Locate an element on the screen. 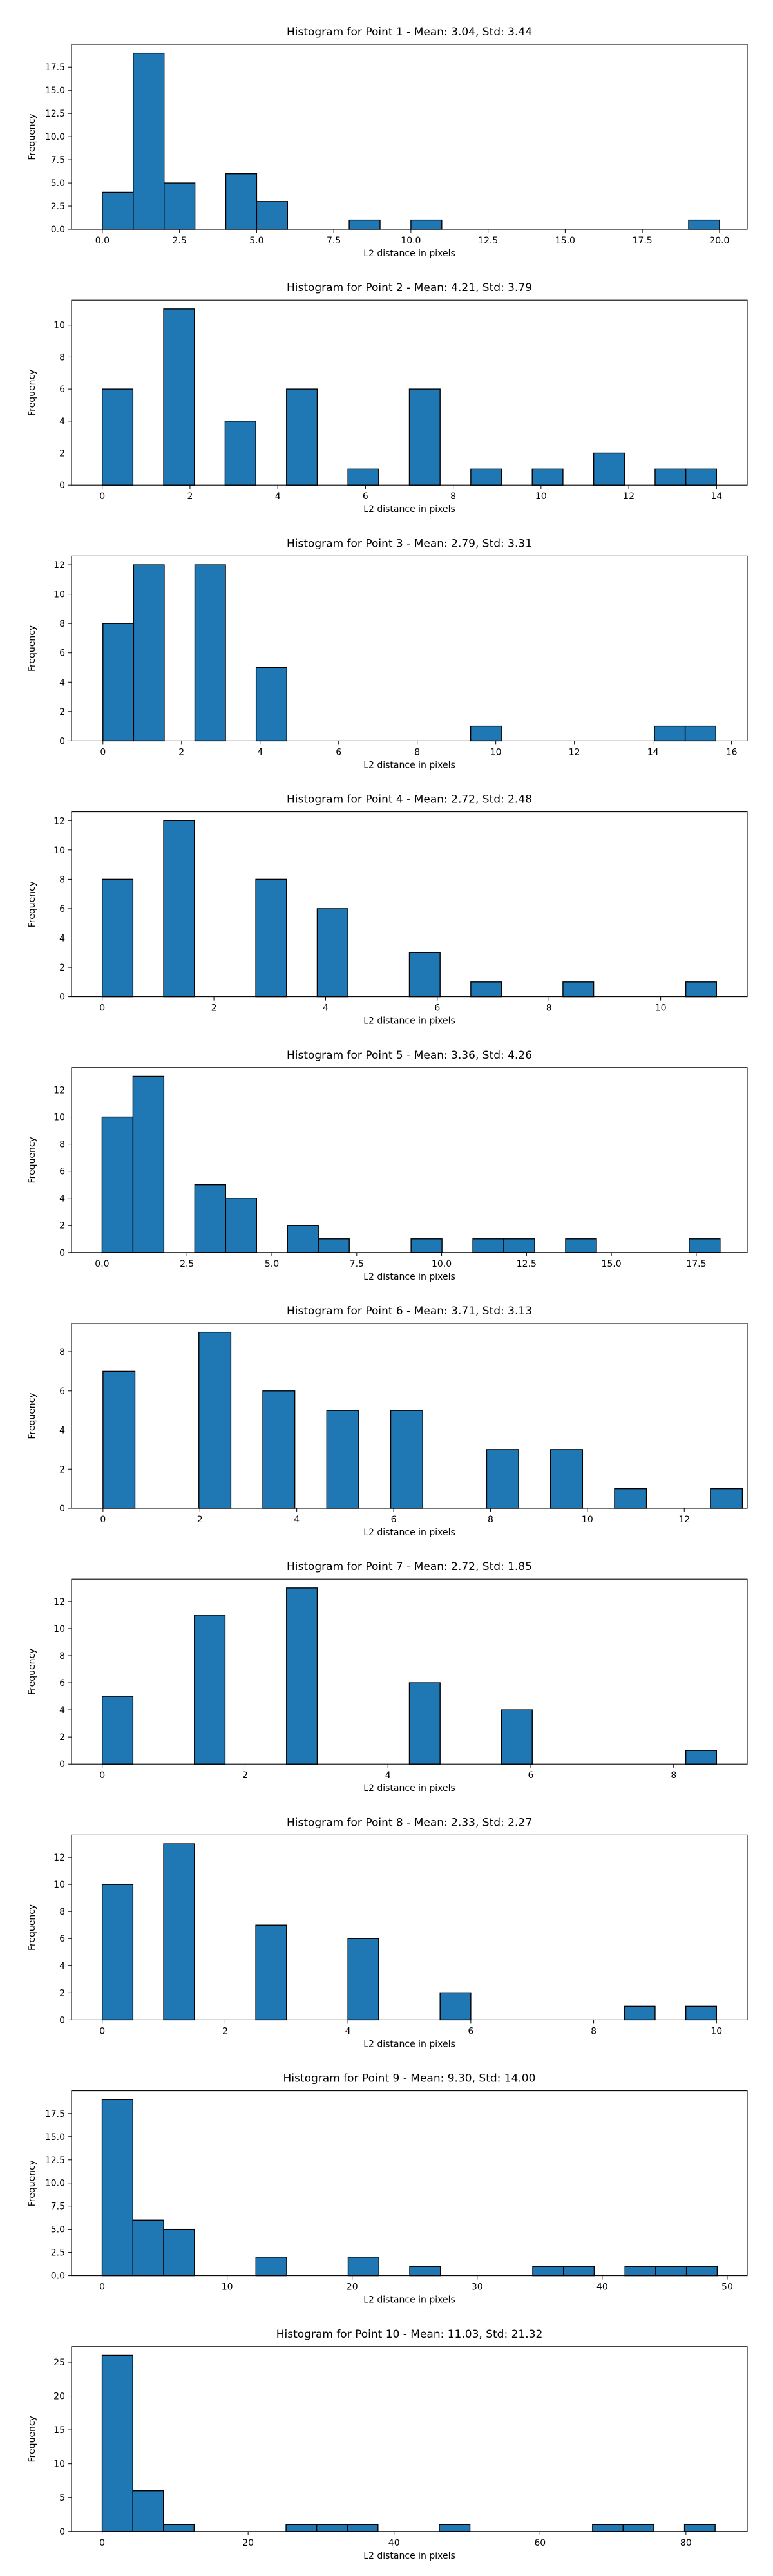  y-tick-label: 0.0 is located at coordinates (58, 230).